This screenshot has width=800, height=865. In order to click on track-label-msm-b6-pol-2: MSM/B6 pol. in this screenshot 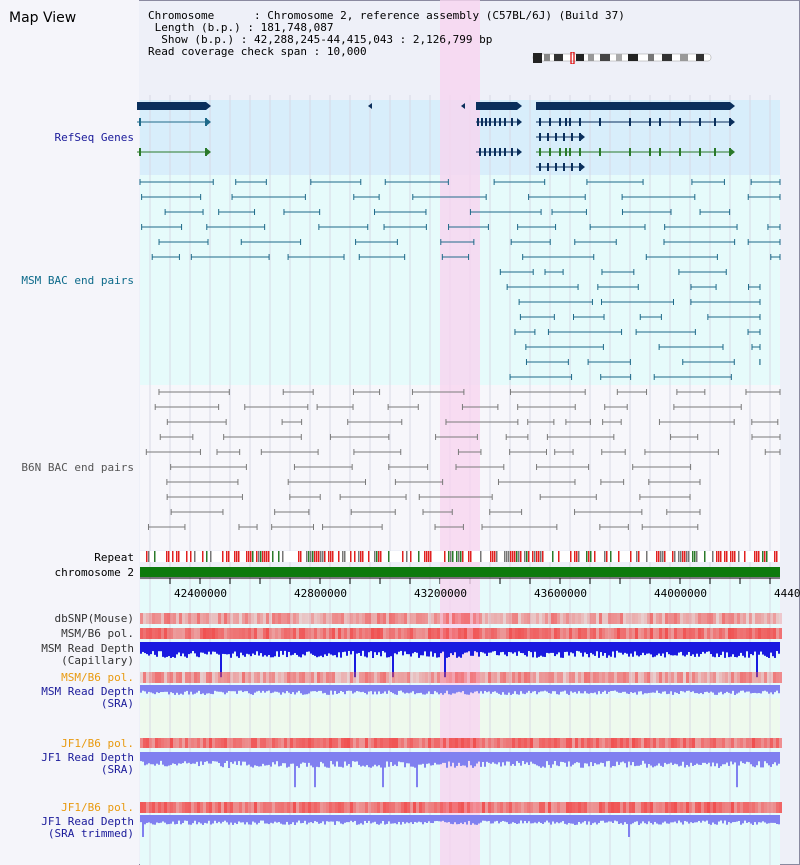, I will do `click(97, 677)`.